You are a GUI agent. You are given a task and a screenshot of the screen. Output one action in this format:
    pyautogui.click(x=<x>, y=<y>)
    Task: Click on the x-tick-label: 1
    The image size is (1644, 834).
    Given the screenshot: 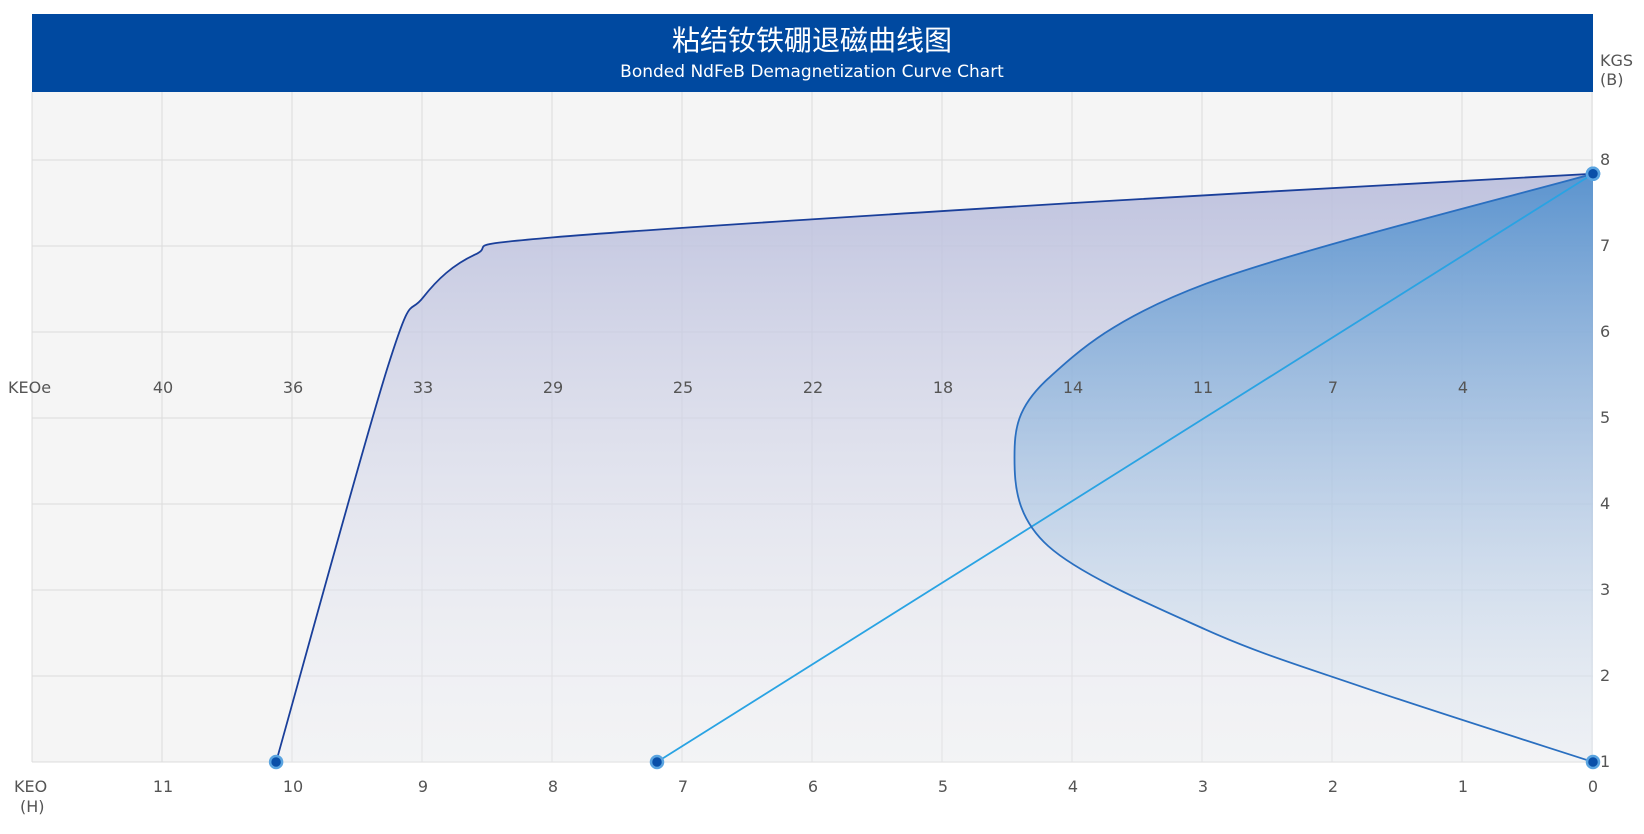 What is the action you would take?
    pyautogui.click(x=1463, y=786)
    